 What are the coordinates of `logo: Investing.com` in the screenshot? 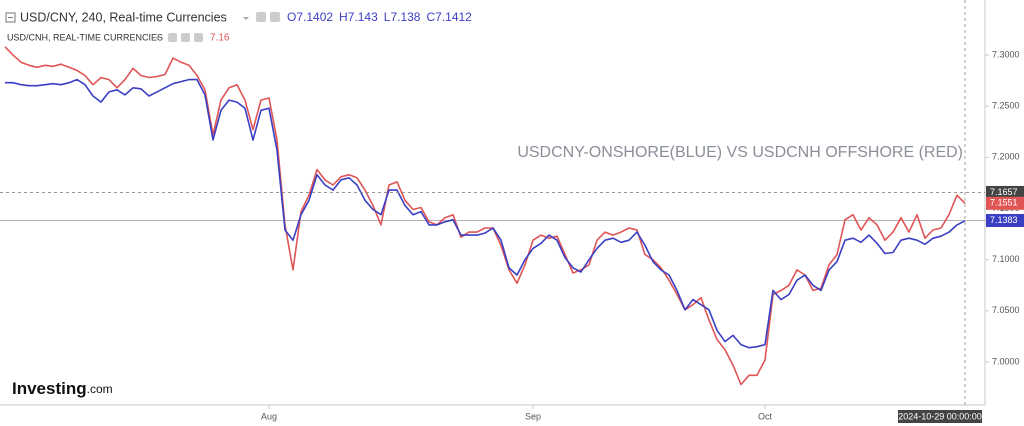 It's located at (62, 388).